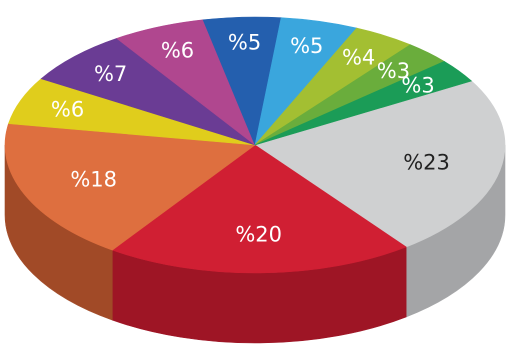 The image size is (510, 360). Describe the element at coordinates (258, 235) in the screenshot. I see `slice-label-1: %20` at that location.